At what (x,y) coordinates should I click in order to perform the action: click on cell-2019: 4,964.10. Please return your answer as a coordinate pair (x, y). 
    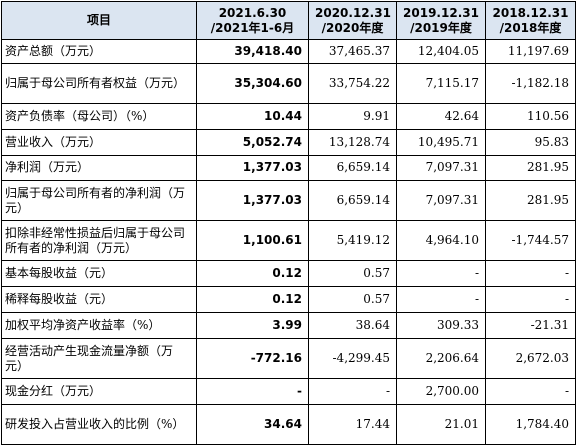
    Looking at the image, I should click on (441, 241).